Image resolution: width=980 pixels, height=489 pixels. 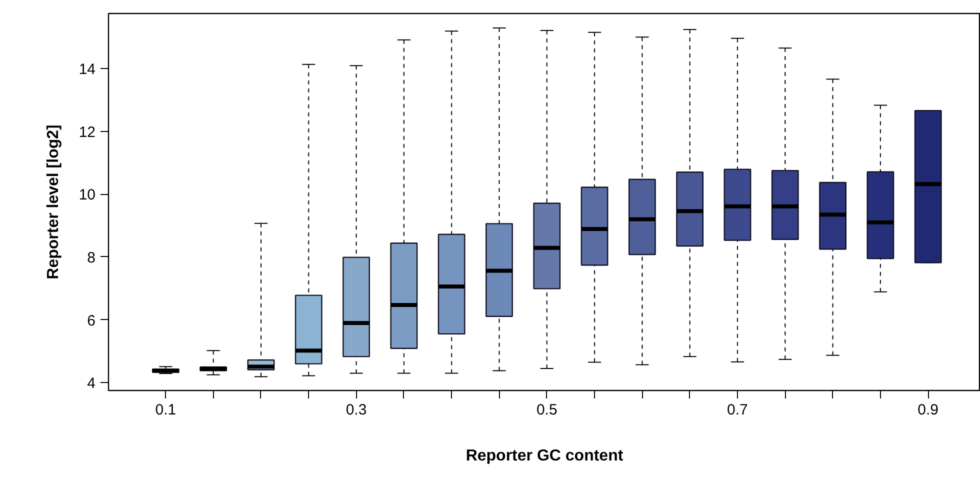 What do you see at coordinates (87, 195) in the screenshot?
I see `y-tick-label: 10` at bounding box center [87, 195].